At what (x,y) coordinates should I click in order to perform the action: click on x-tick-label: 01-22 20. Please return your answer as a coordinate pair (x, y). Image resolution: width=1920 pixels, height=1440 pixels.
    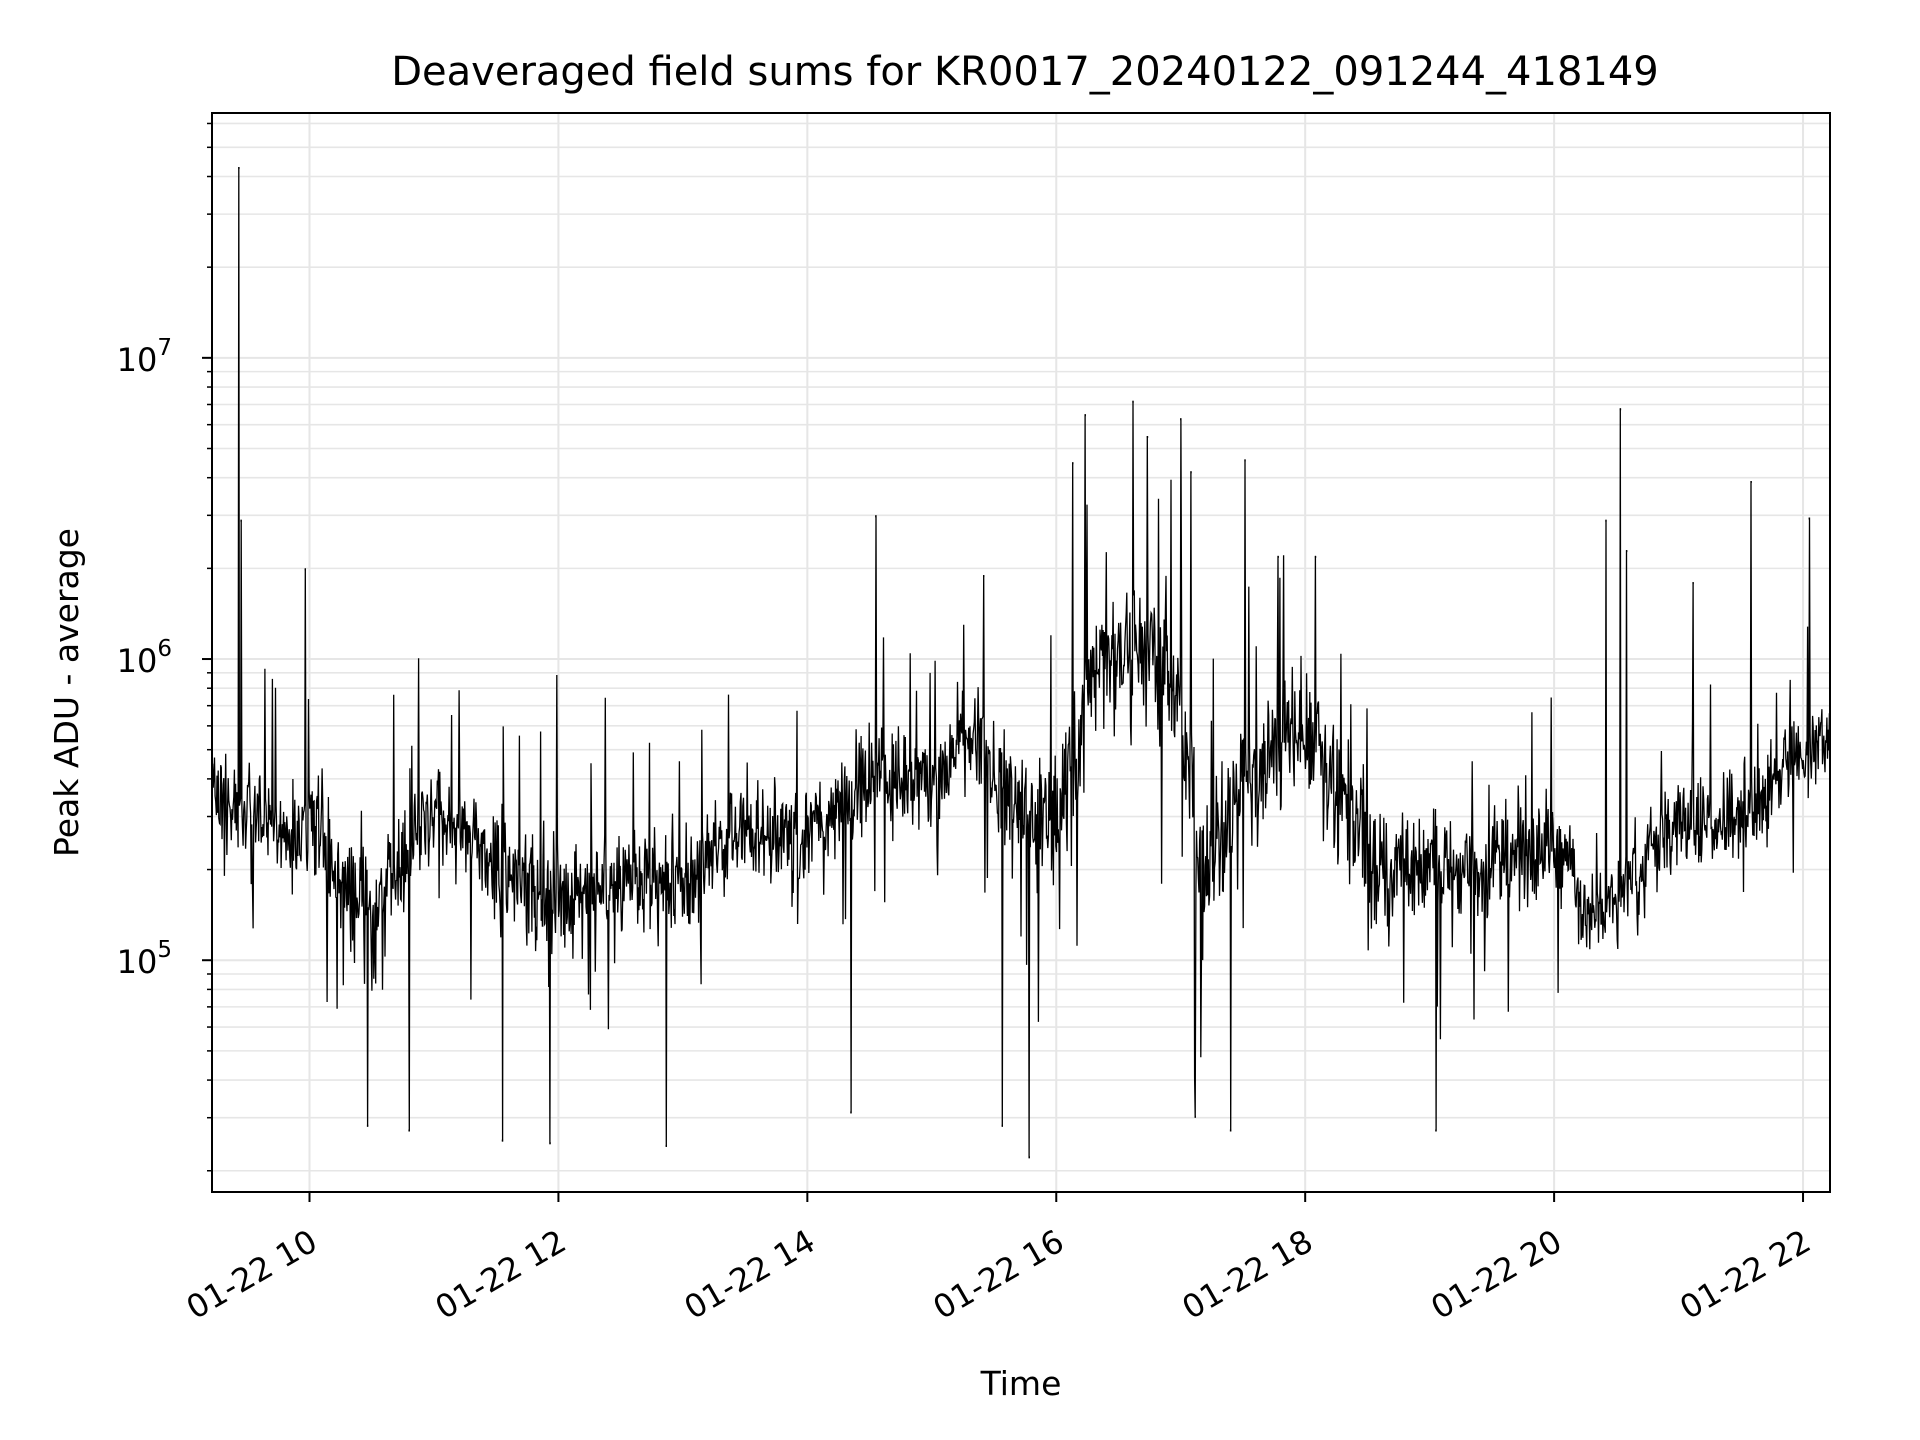
    Looking at the image, I should click on (1497, 1274).